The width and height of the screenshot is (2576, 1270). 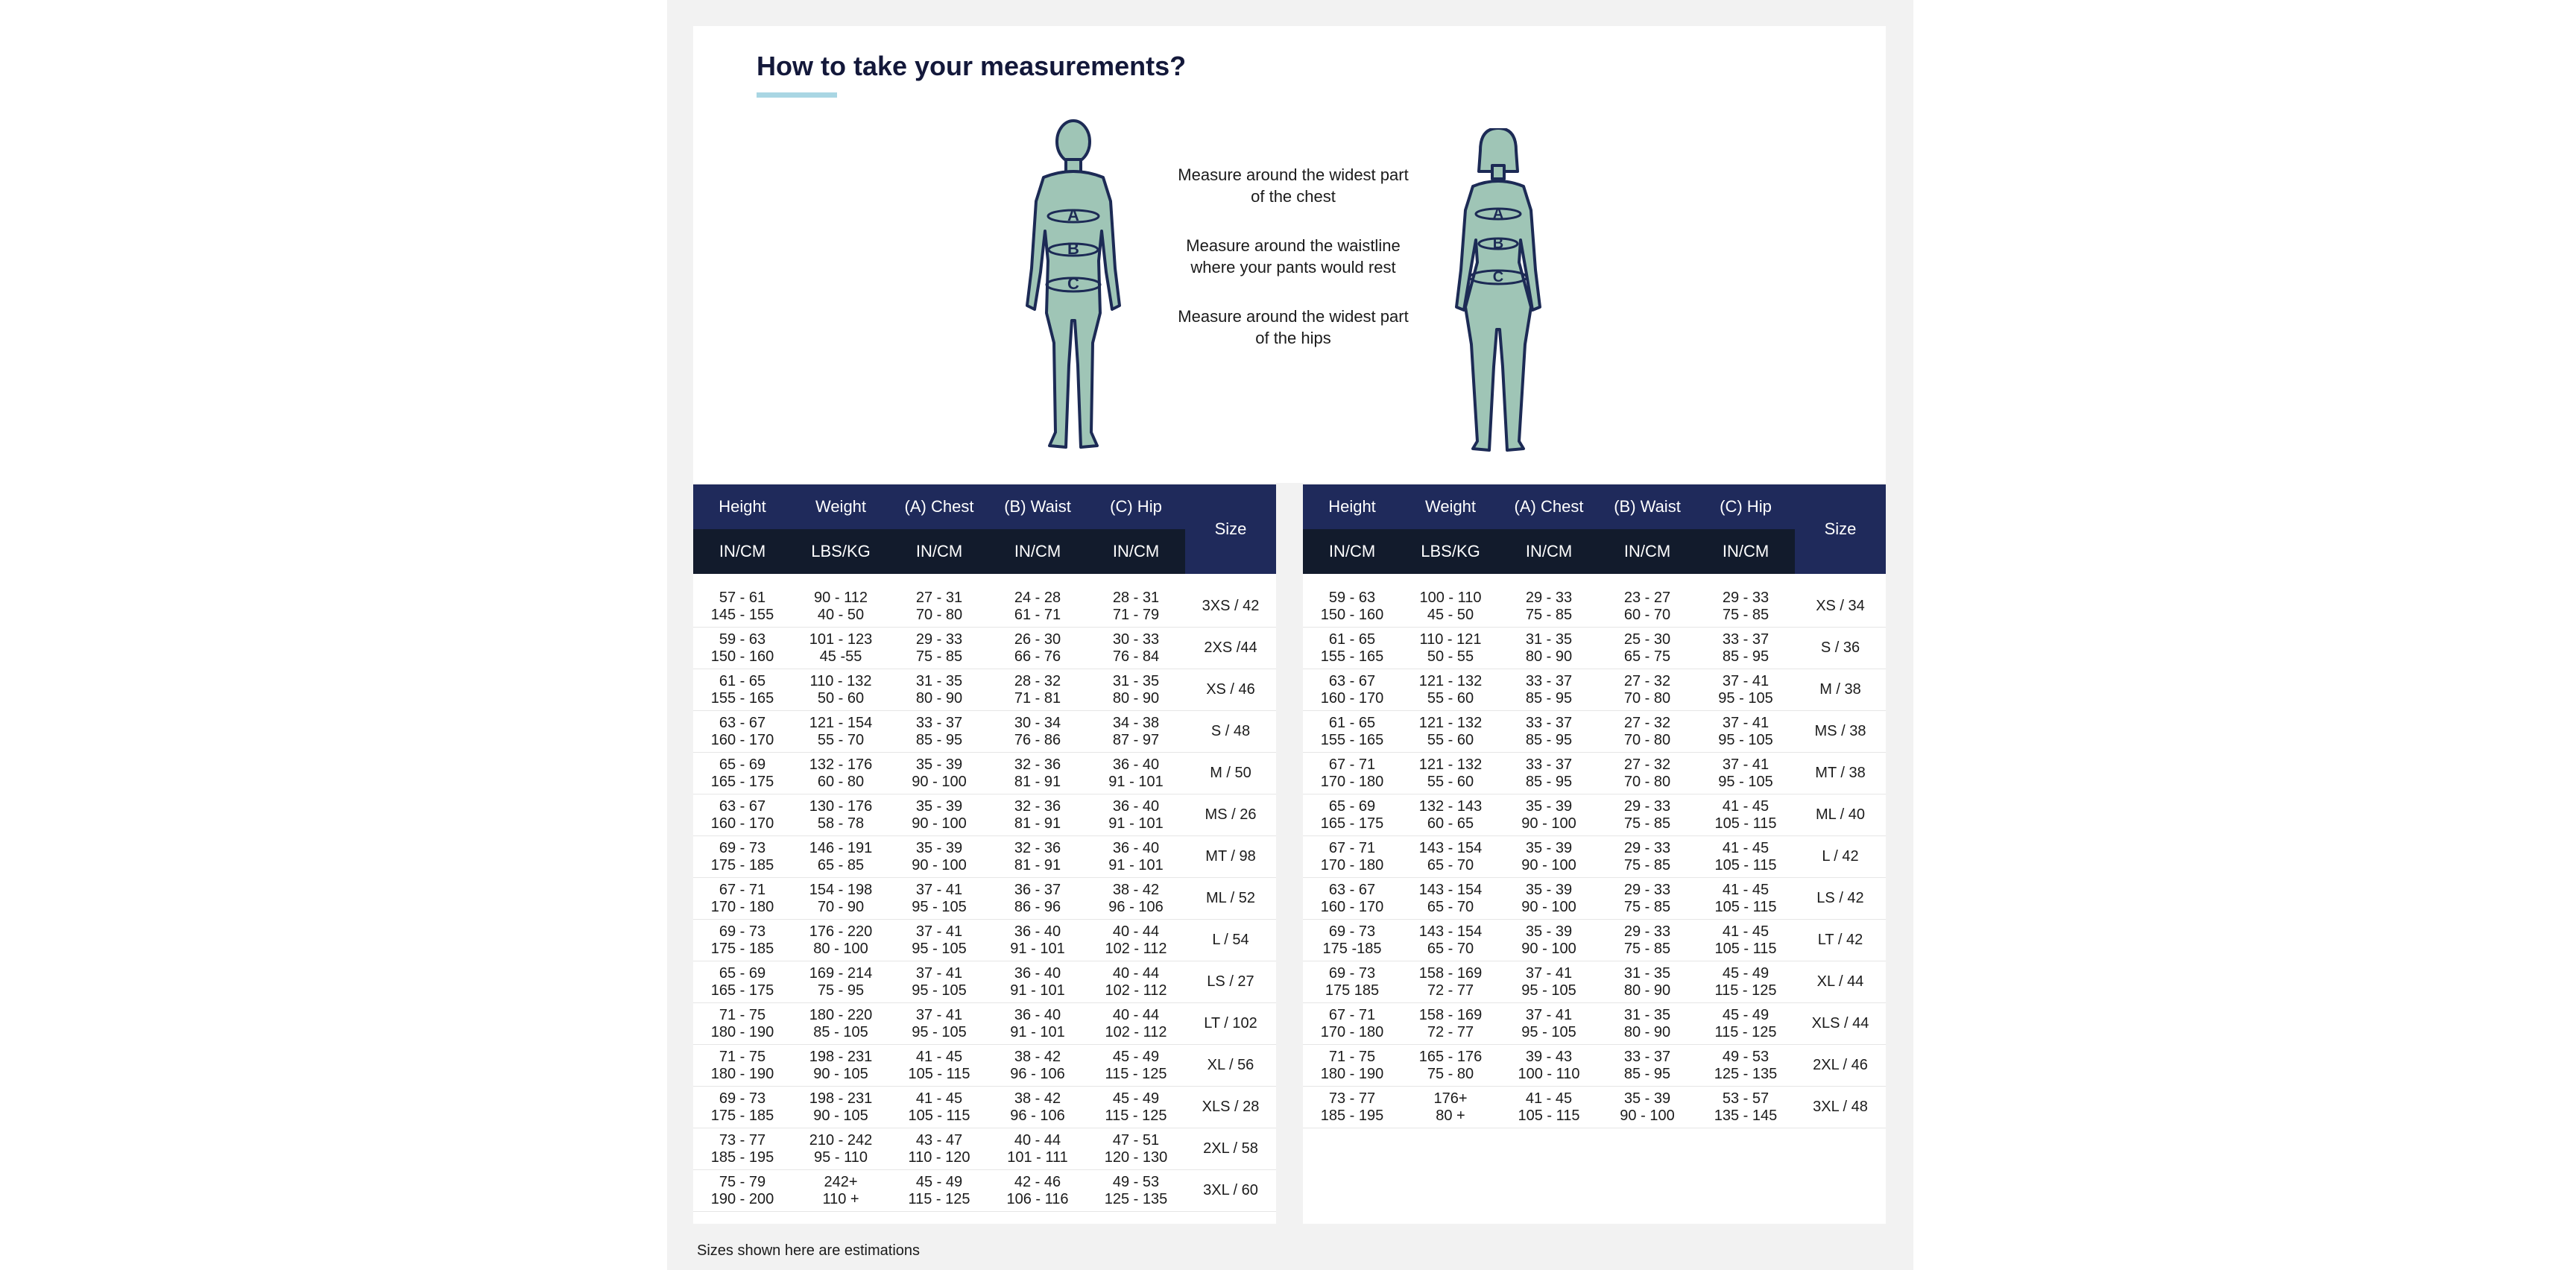 What do you see at coordinates (841, 806) in the screenshot?
I see `cell-weight-imperial: 130 - 176` at bounding box center [841, 806].